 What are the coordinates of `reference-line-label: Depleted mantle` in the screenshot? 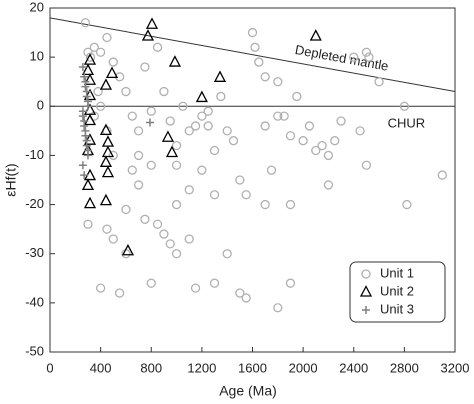 It's located at (342, 58).